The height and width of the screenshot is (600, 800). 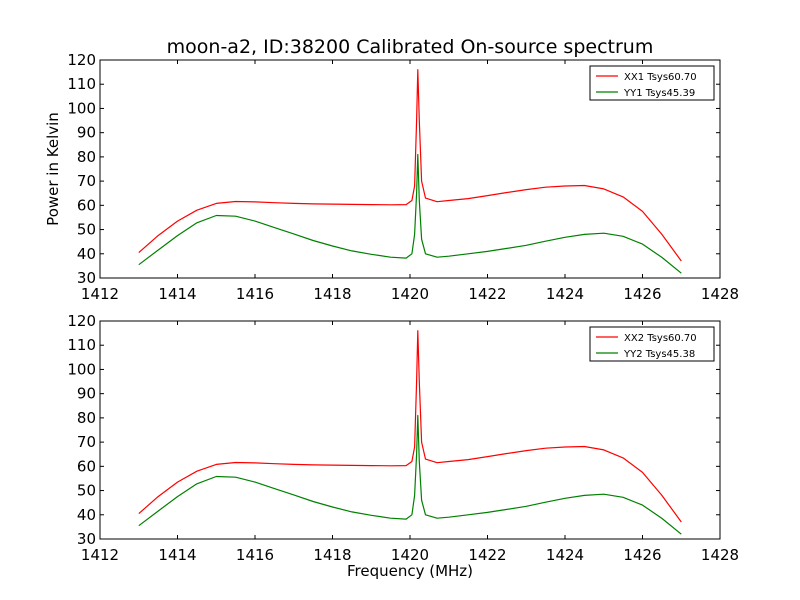 What do you see at coordinates (86, 181) in the screenshot?
I see `top-y-tick-label: 70` at bounding box center [86, 181].